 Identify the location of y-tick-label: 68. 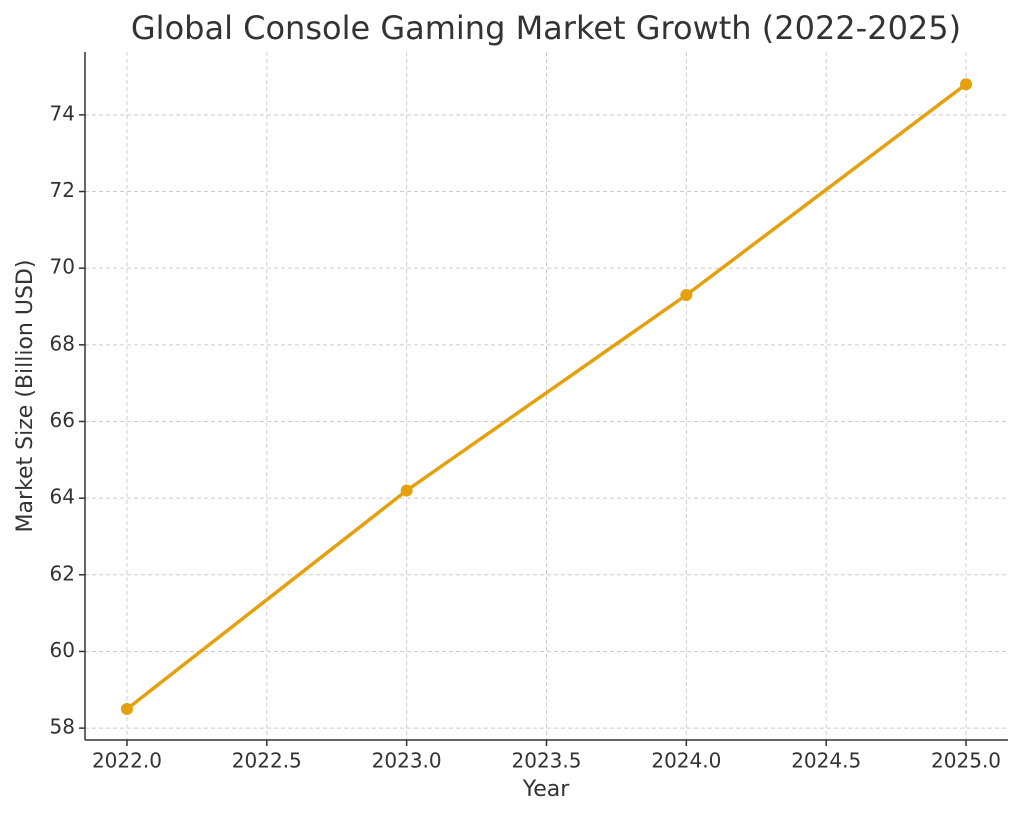
(62, 343).